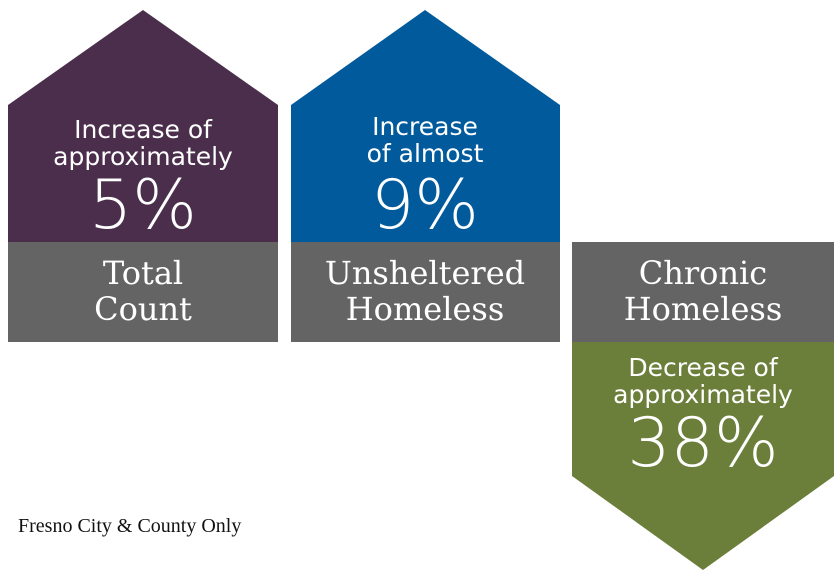 Image resolution: width=834 pixels, height=572 pixels. Describe the element at coordinates (129, 526) in the screenshot. I see `footnote: Fresno City & County Only` at that location.